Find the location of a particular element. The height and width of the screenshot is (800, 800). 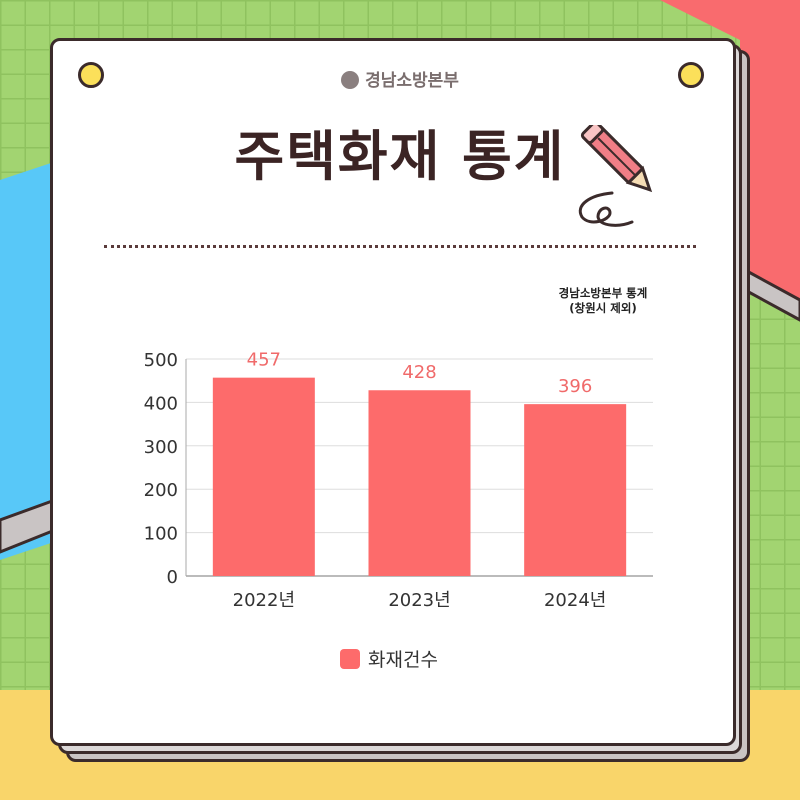

source-note: 경남소방본부 통계 (창원시 제외) is located at coordinates (603, 300).